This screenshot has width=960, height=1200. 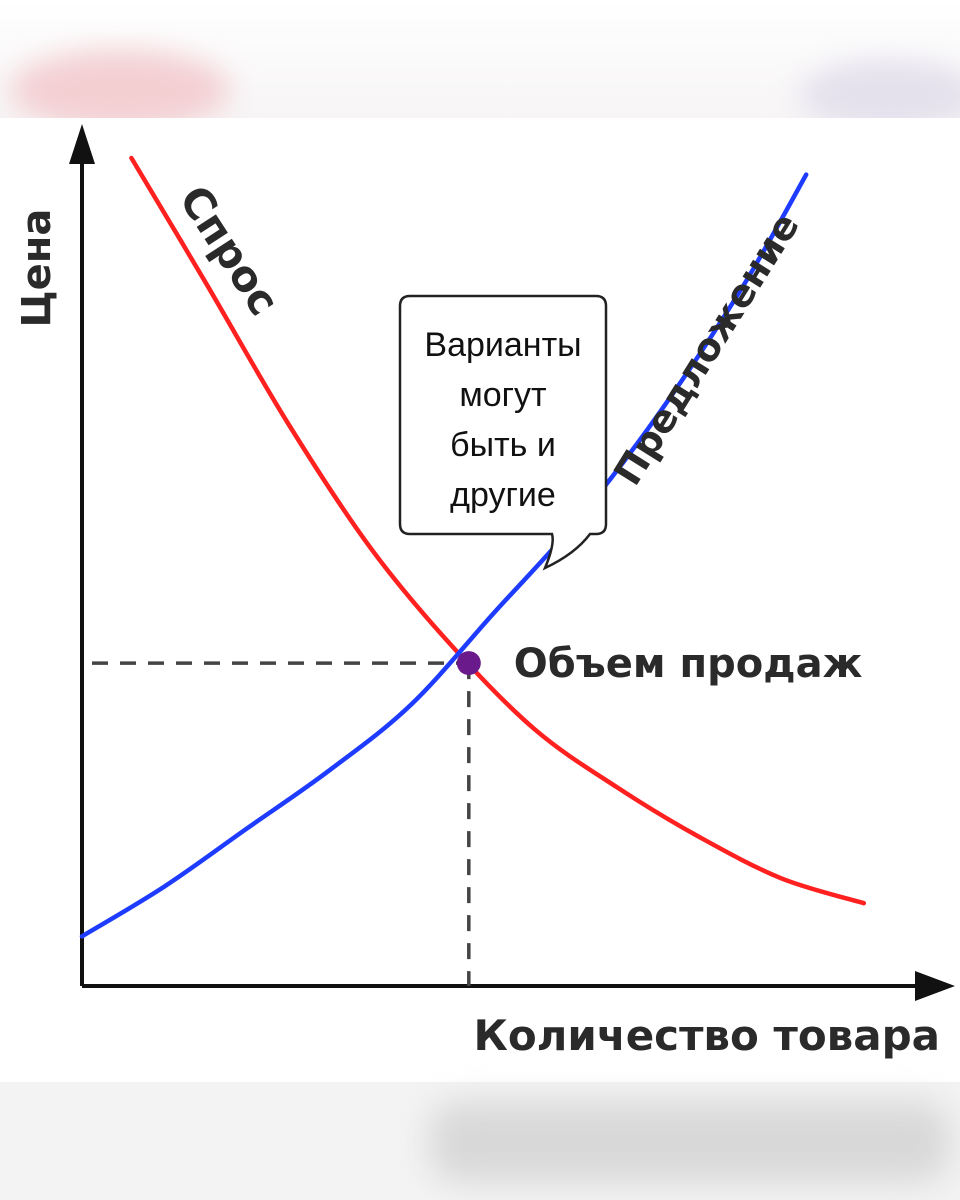 I want to click on callout-bubble-shape, so click(x=503, y=432).